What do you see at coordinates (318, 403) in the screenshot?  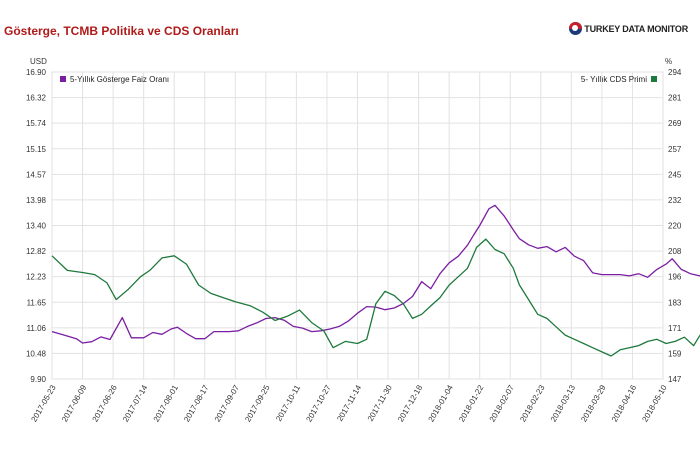 I see `x-tick-label: 2017-10-27` at bounding box center [318, 403].